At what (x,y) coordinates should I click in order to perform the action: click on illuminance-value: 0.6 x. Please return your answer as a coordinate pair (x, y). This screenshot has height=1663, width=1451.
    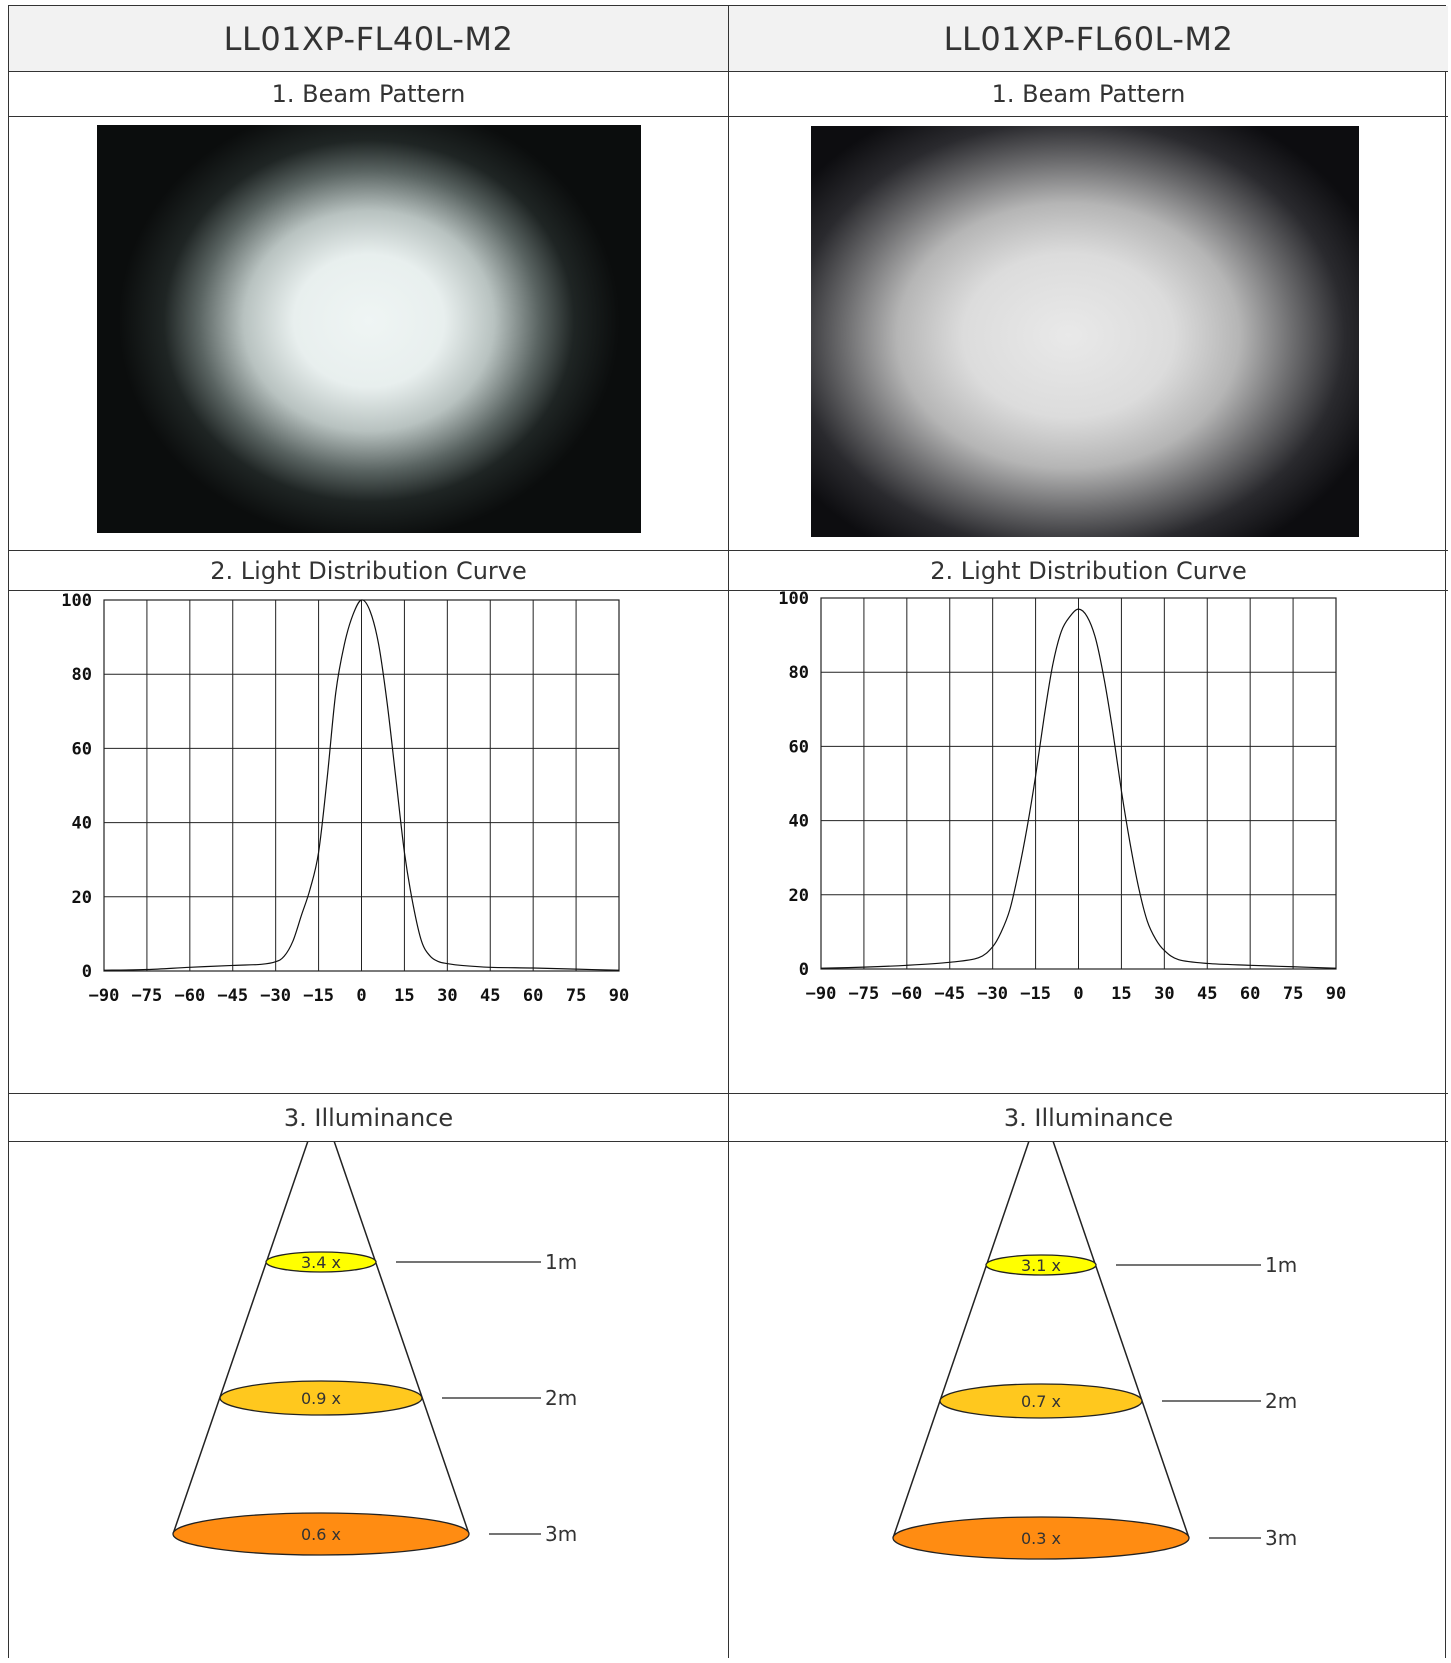
    Looking at the image, I should click on (321, 1534).